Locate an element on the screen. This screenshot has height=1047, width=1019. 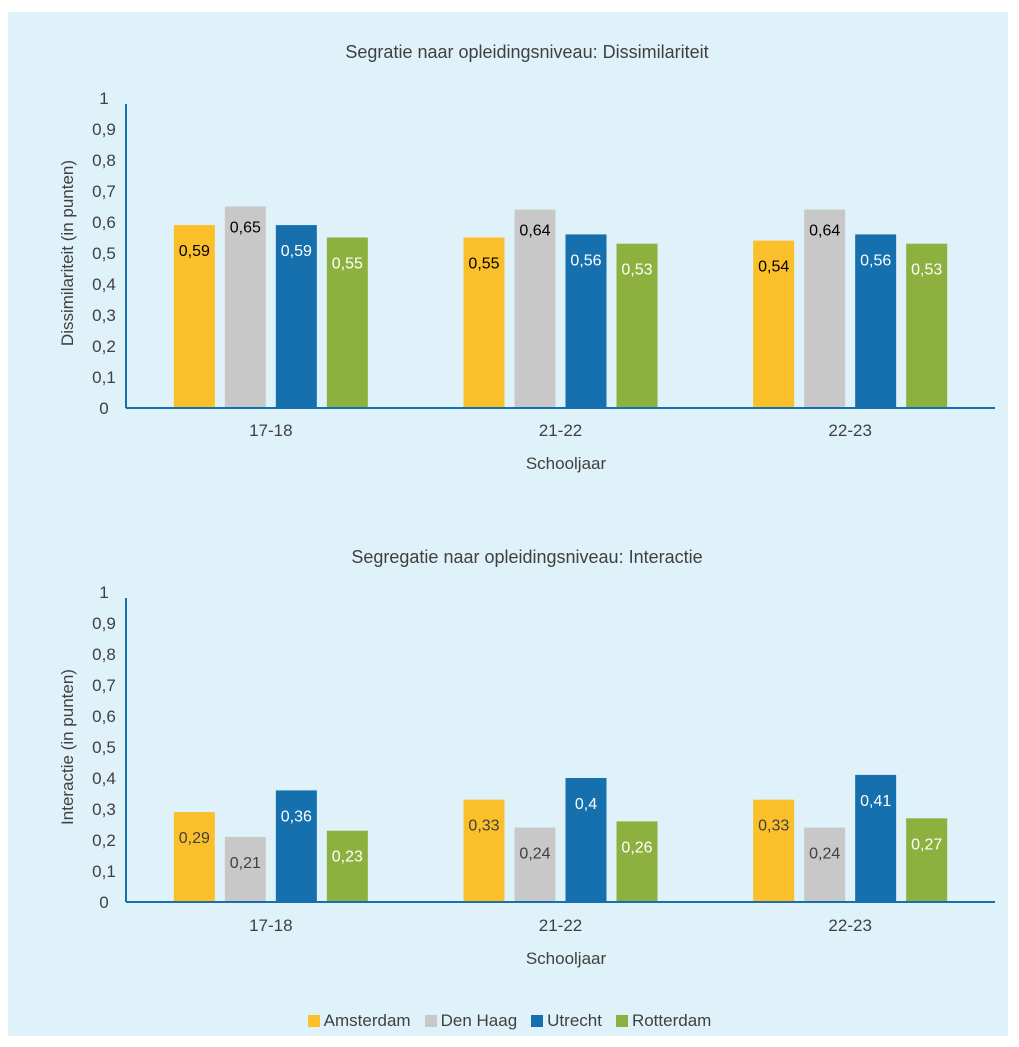
legend-label-den-haag: Den Haag is located at coordinates (479, 1020).